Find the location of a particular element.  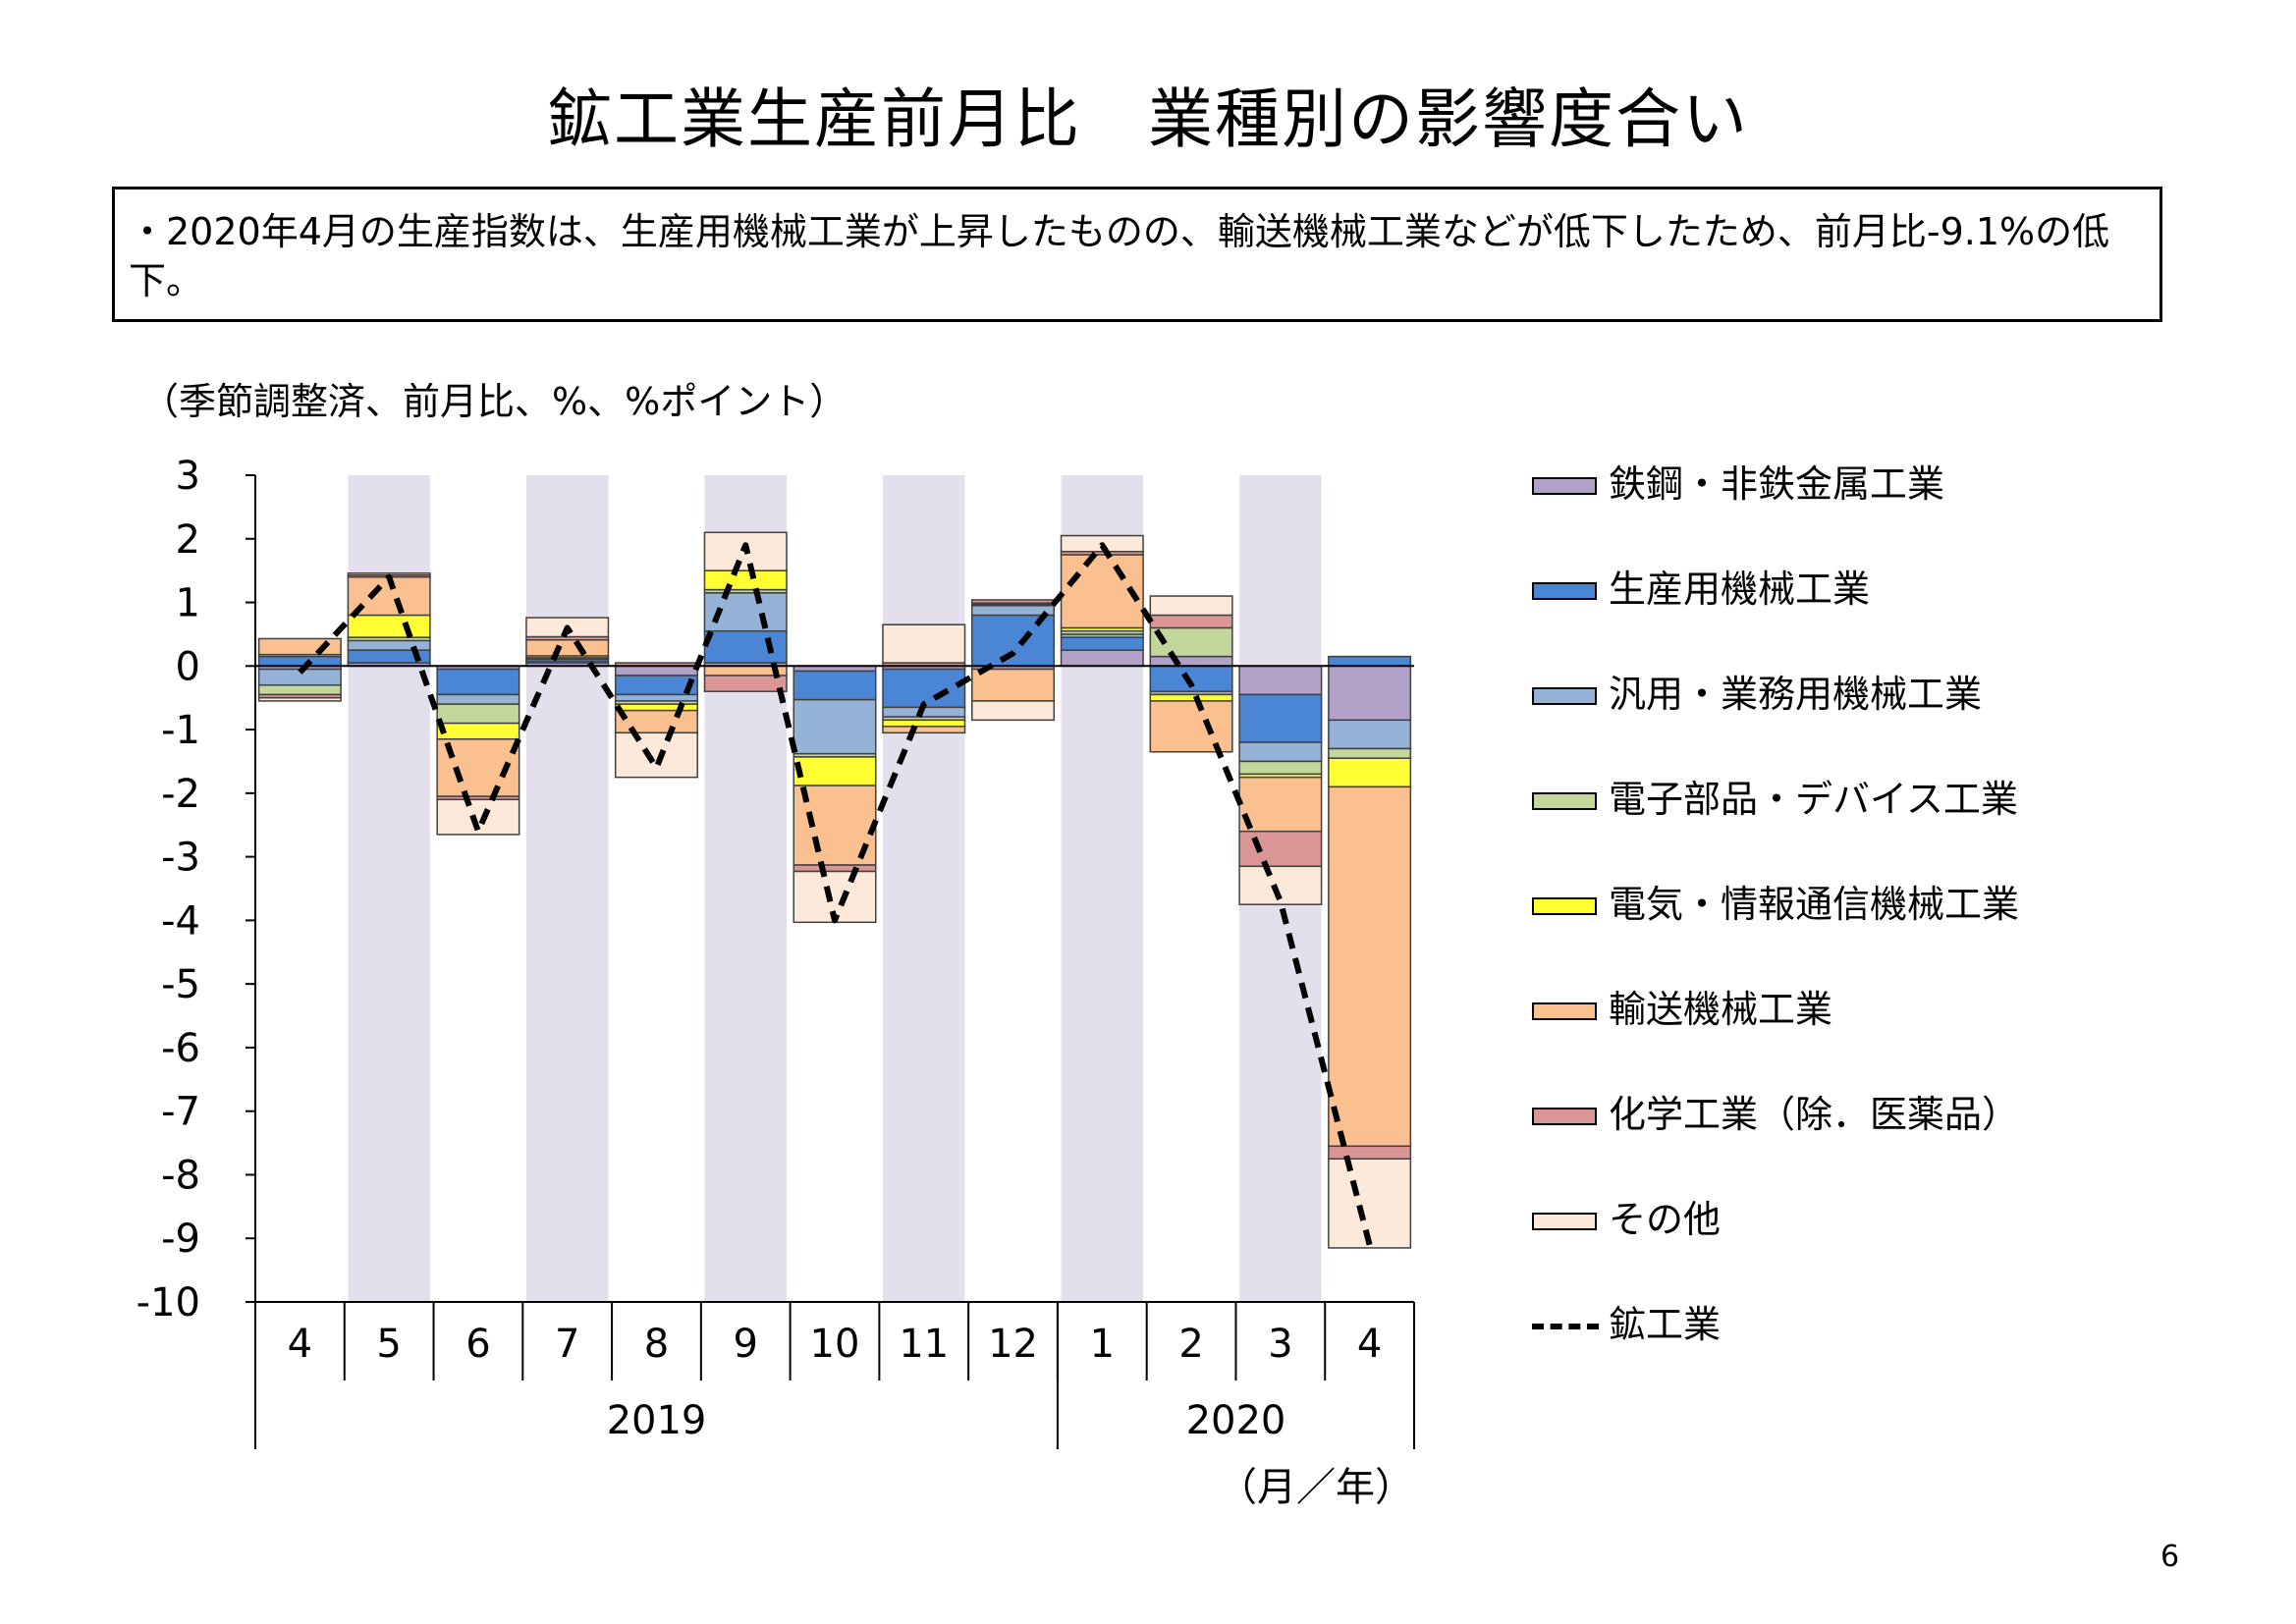

legend-line-swatch is located at coordinates (1565, 1326).